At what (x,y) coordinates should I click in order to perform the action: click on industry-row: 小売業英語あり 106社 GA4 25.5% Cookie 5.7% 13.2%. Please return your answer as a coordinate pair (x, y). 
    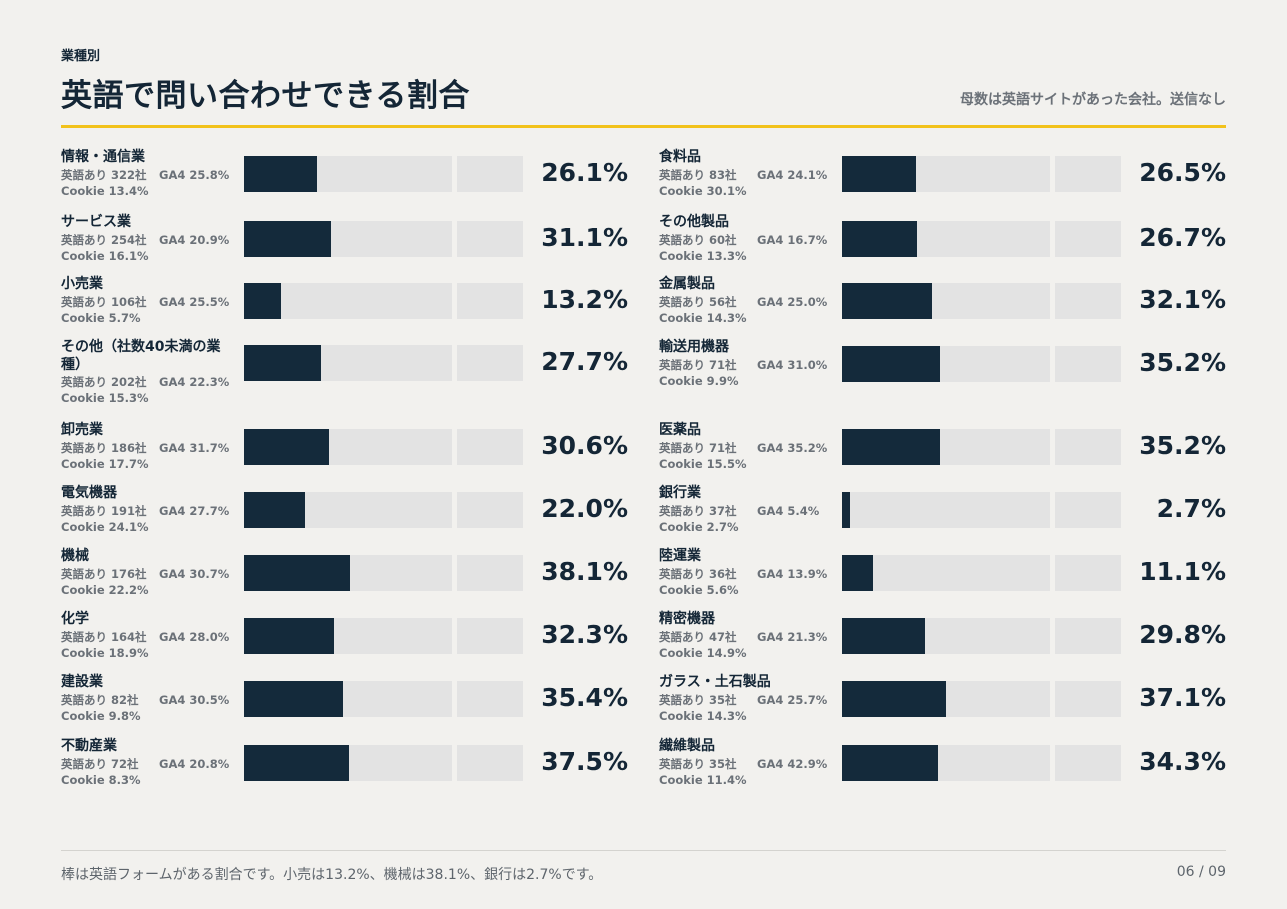
    Looking at the image, I should click on (346, 303).